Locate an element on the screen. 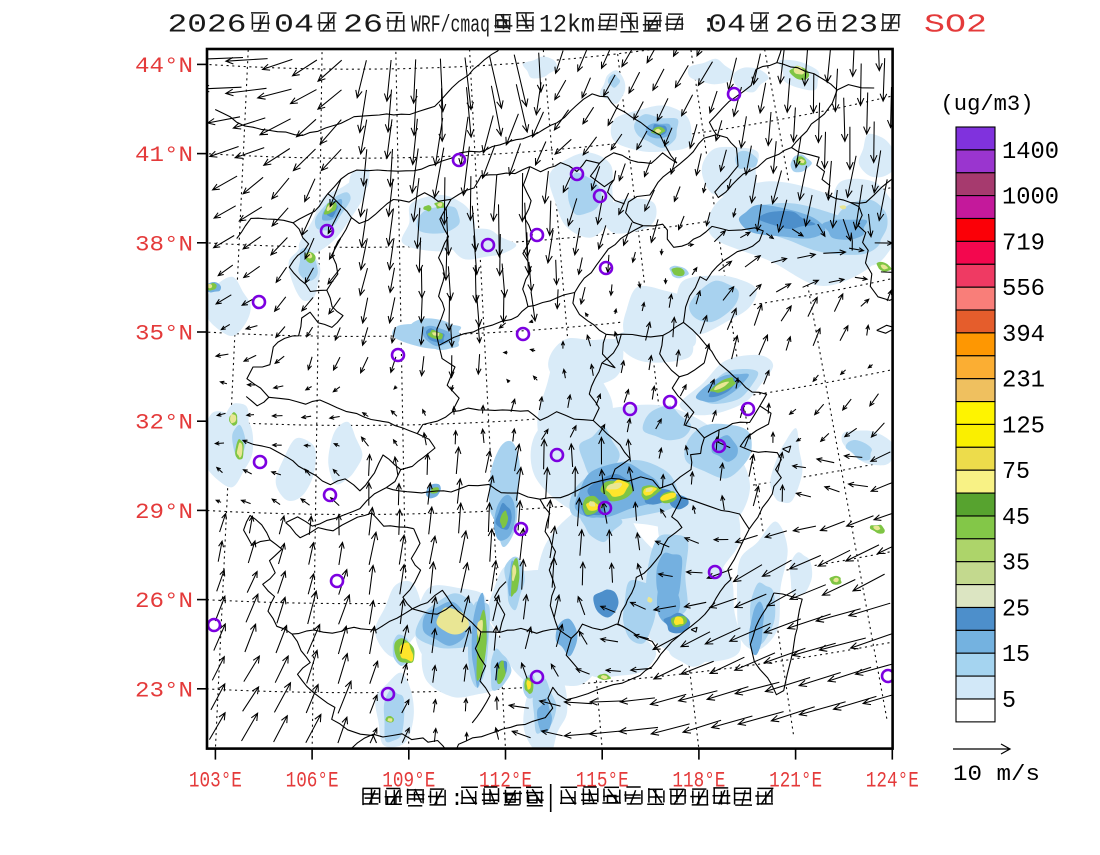 Image resolution: width=1100 pixels, height=855 pixels. svg-text: (ug/m3) is located at coordinates (987, 104).